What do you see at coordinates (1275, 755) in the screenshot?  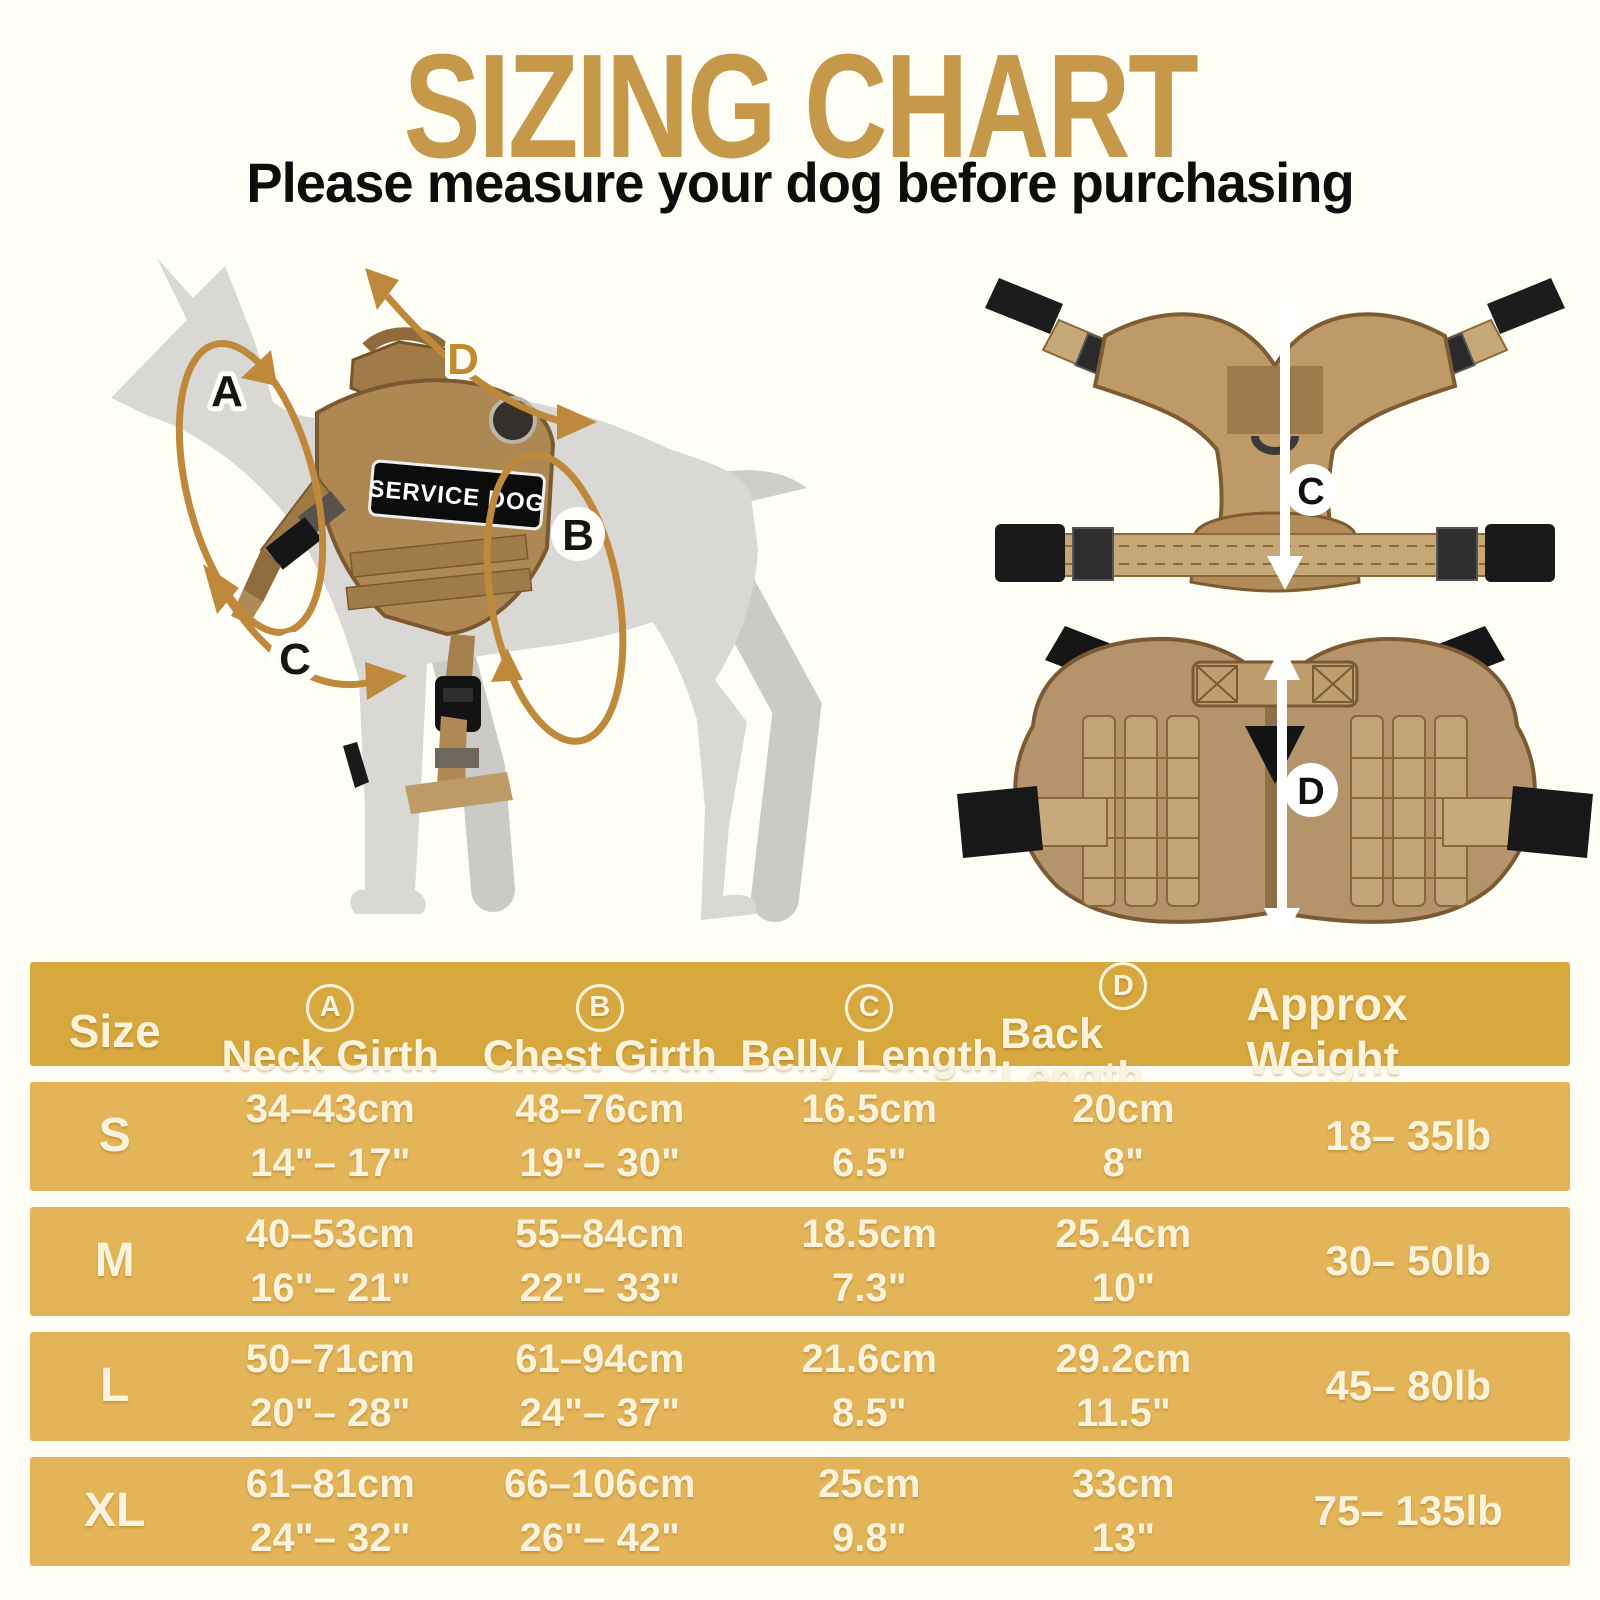 I see `back-center-clip` at bounding box center [1275, 755].